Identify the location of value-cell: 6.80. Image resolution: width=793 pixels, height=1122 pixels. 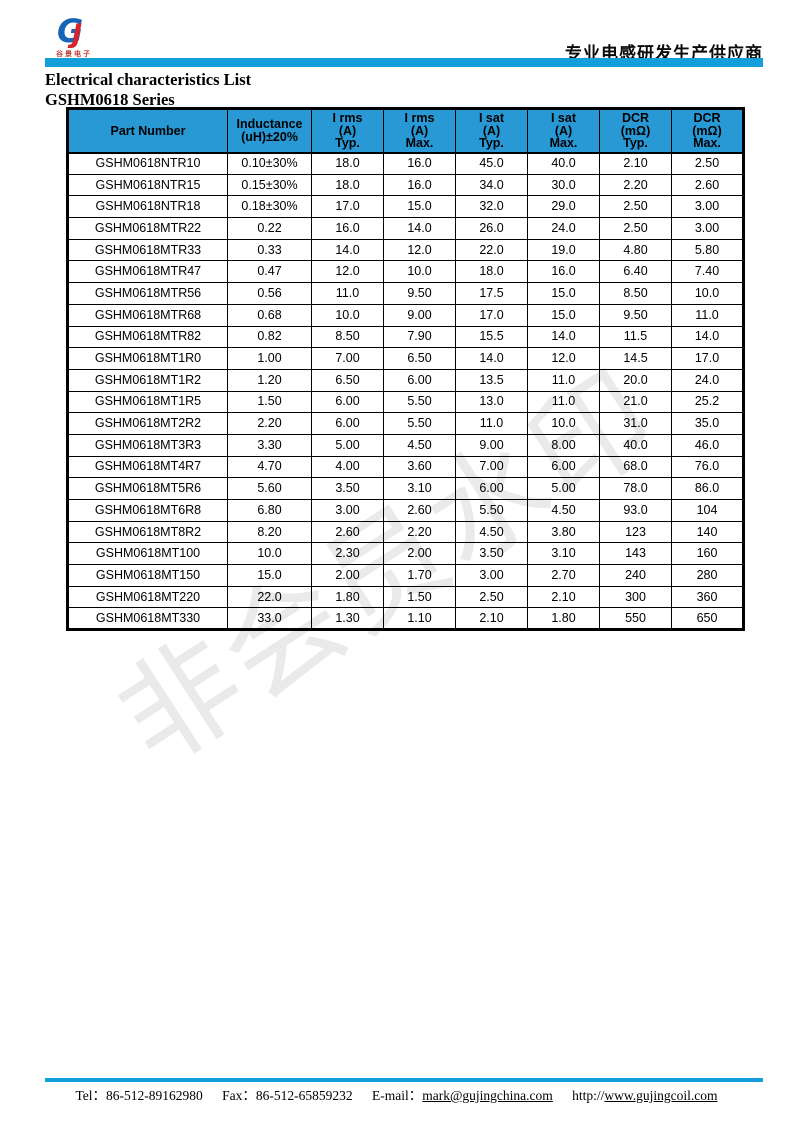
(269, 510).